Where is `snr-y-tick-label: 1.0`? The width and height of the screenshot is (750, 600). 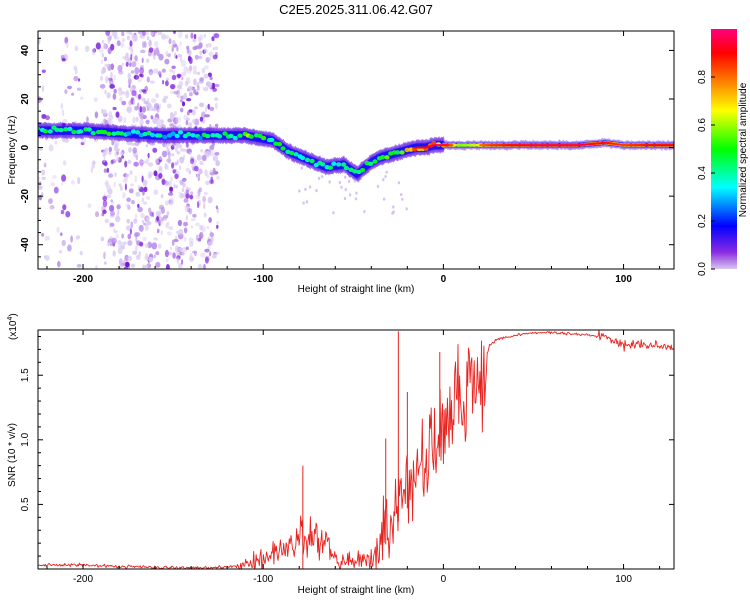
snr-y-tick-label: 1.0 is located at coordinates (25, 439).